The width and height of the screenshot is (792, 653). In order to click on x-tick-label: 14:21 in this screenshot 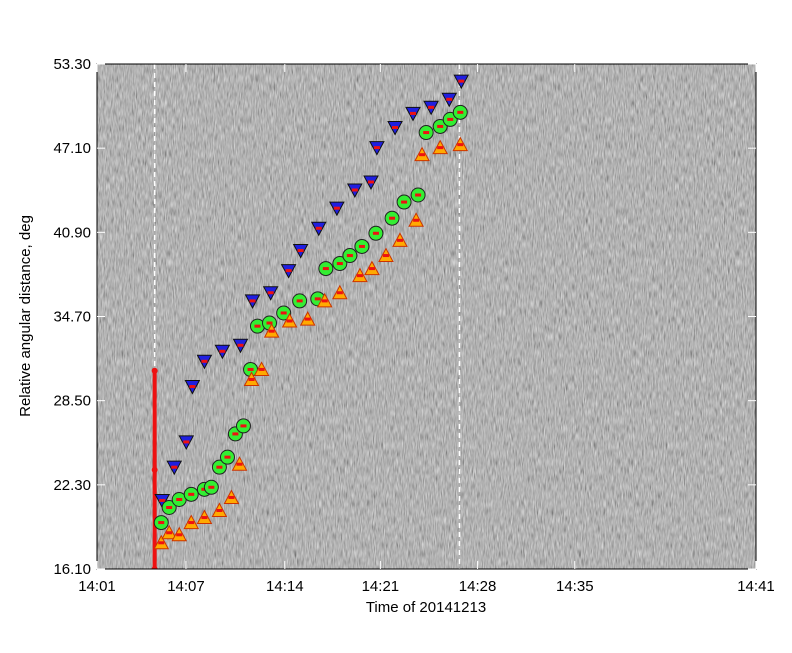, I will do `click(381, 586)`.